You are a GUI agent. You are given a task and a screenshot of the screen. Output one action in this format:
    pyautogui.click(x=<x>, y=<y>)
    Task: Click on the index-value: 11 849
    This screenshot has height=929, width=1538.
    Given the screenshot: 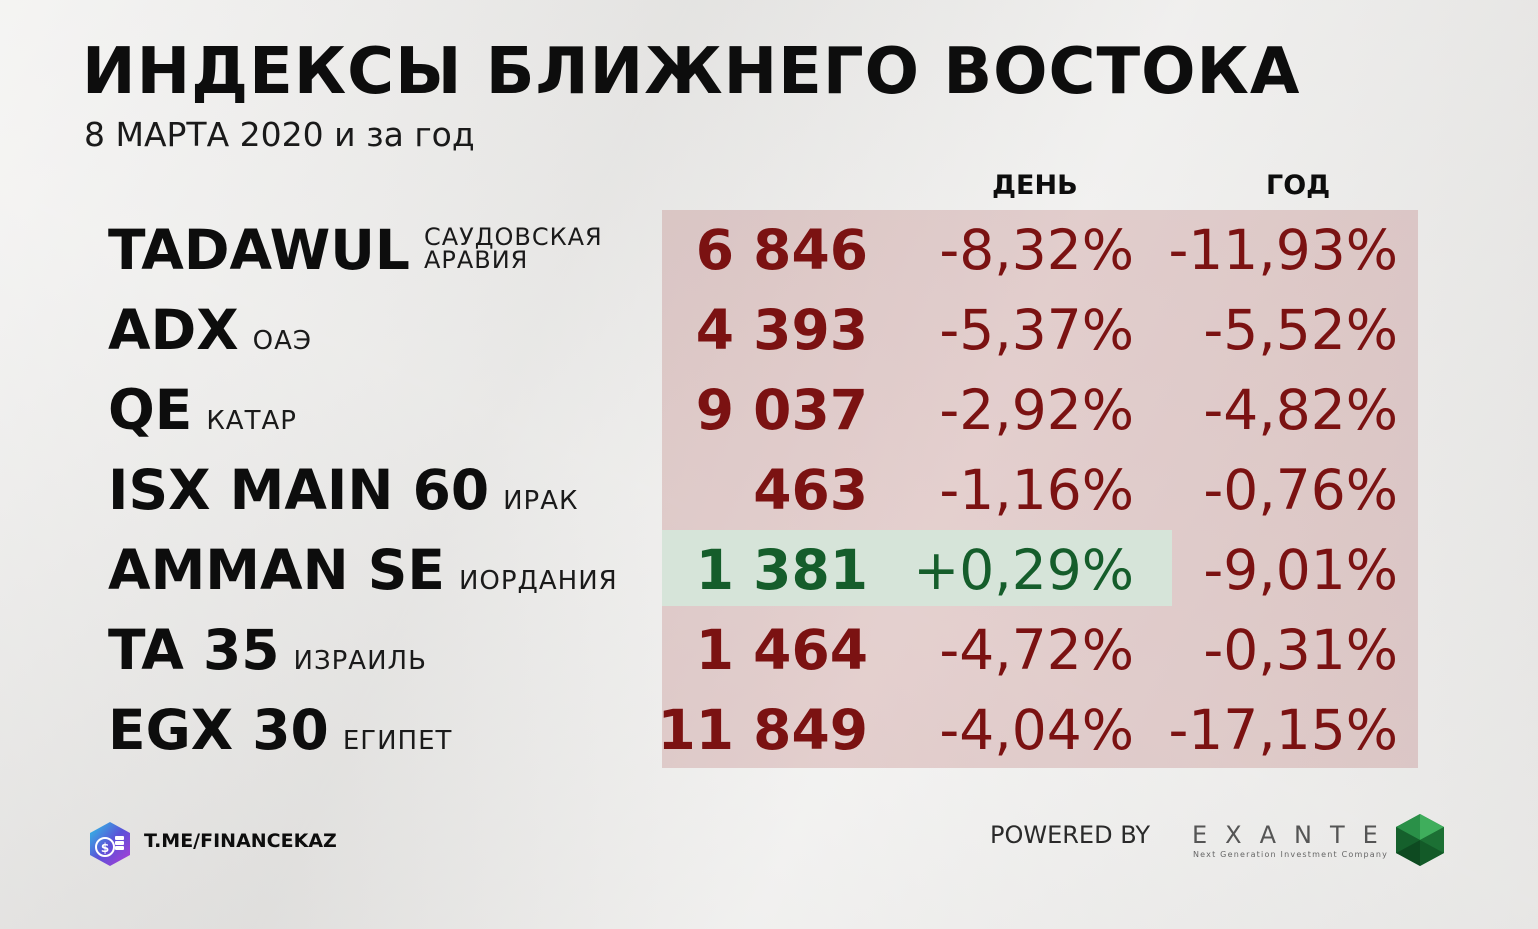 What is the action you would take?
    pyautogui.click(x=763, y=730)
    